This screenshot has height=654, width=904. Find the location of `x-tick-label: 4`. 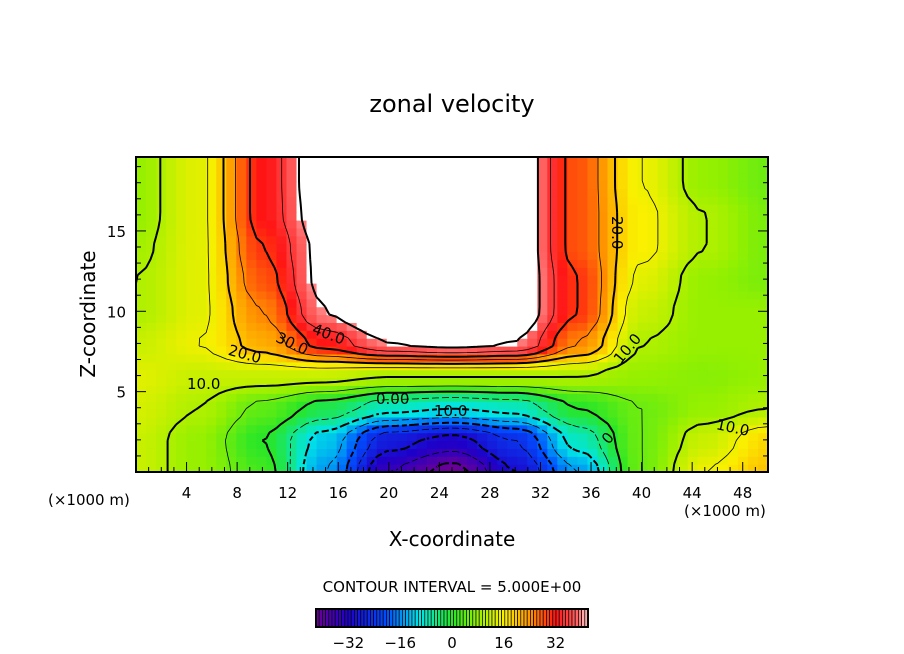

x-tick-label: 4 is located at coordinates (187, 493).